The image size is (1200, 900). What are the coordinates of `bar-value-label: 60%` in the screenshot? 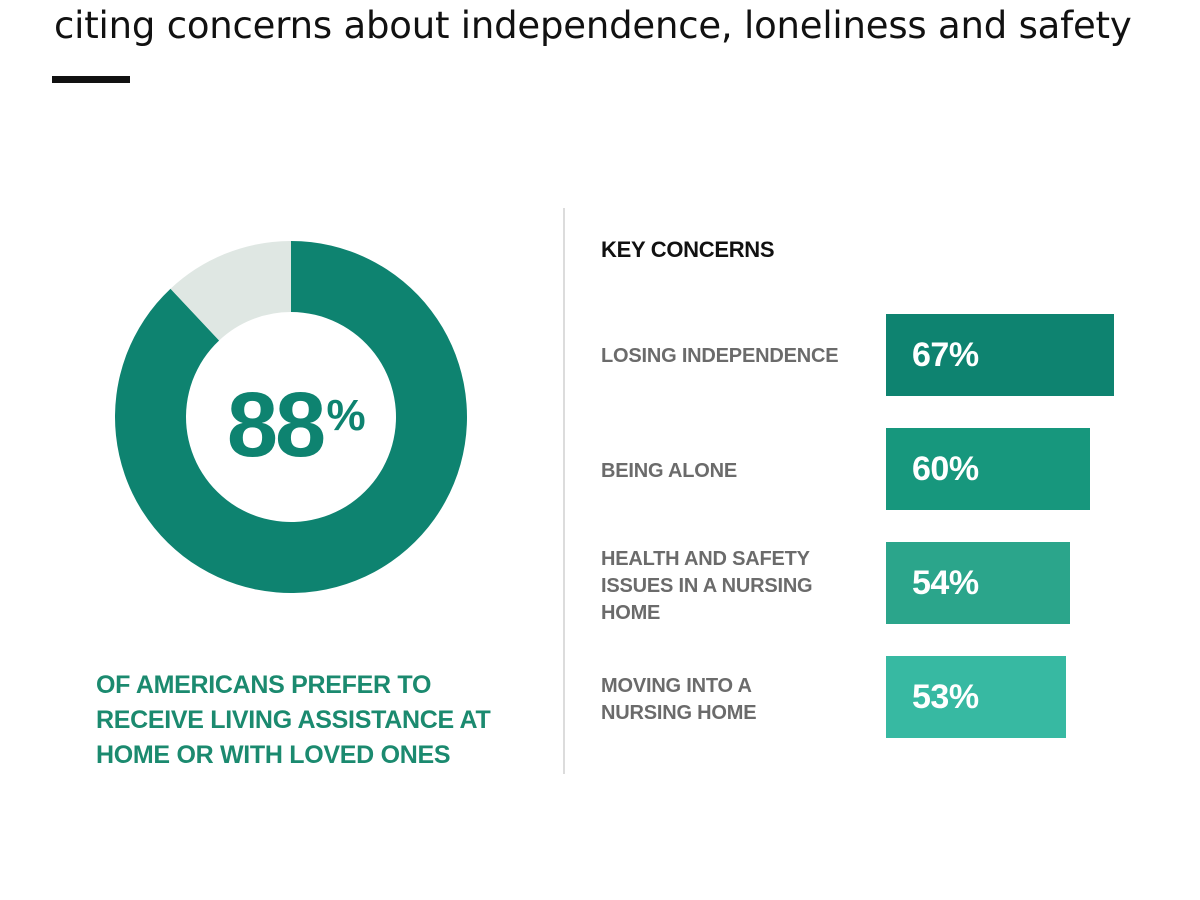 It's located at (945, 469).